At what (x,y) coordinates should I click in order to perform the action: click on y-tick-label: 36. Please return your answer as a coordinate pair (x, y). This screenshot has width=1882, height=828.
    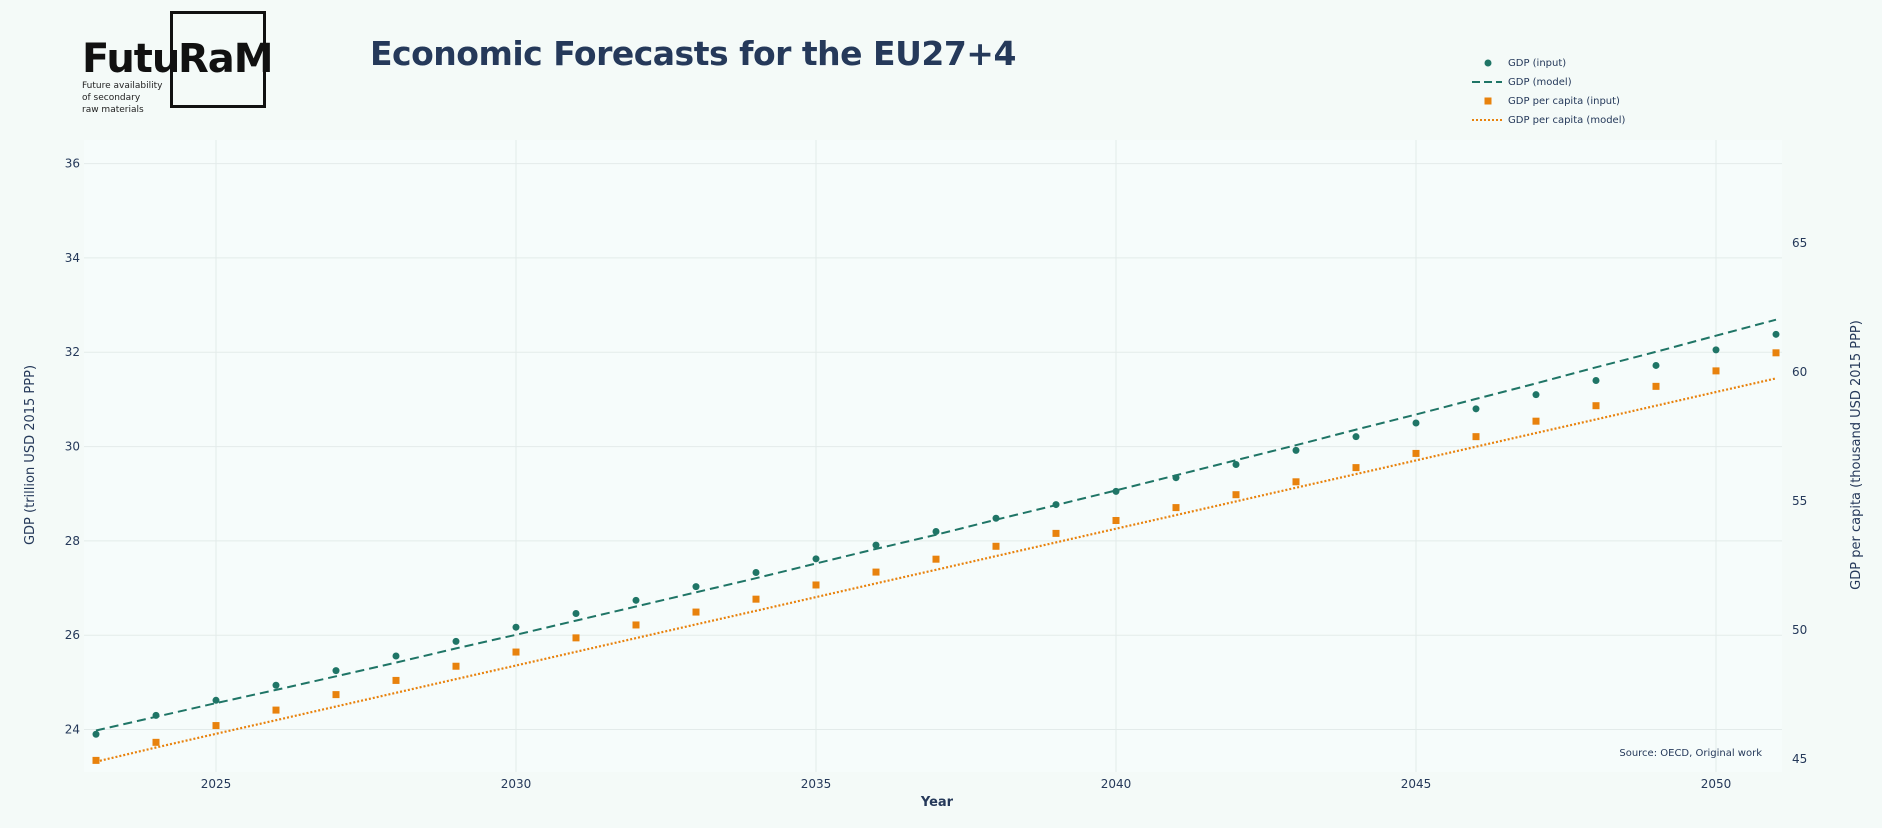
    Looking at the image, I should click on (72, 164).